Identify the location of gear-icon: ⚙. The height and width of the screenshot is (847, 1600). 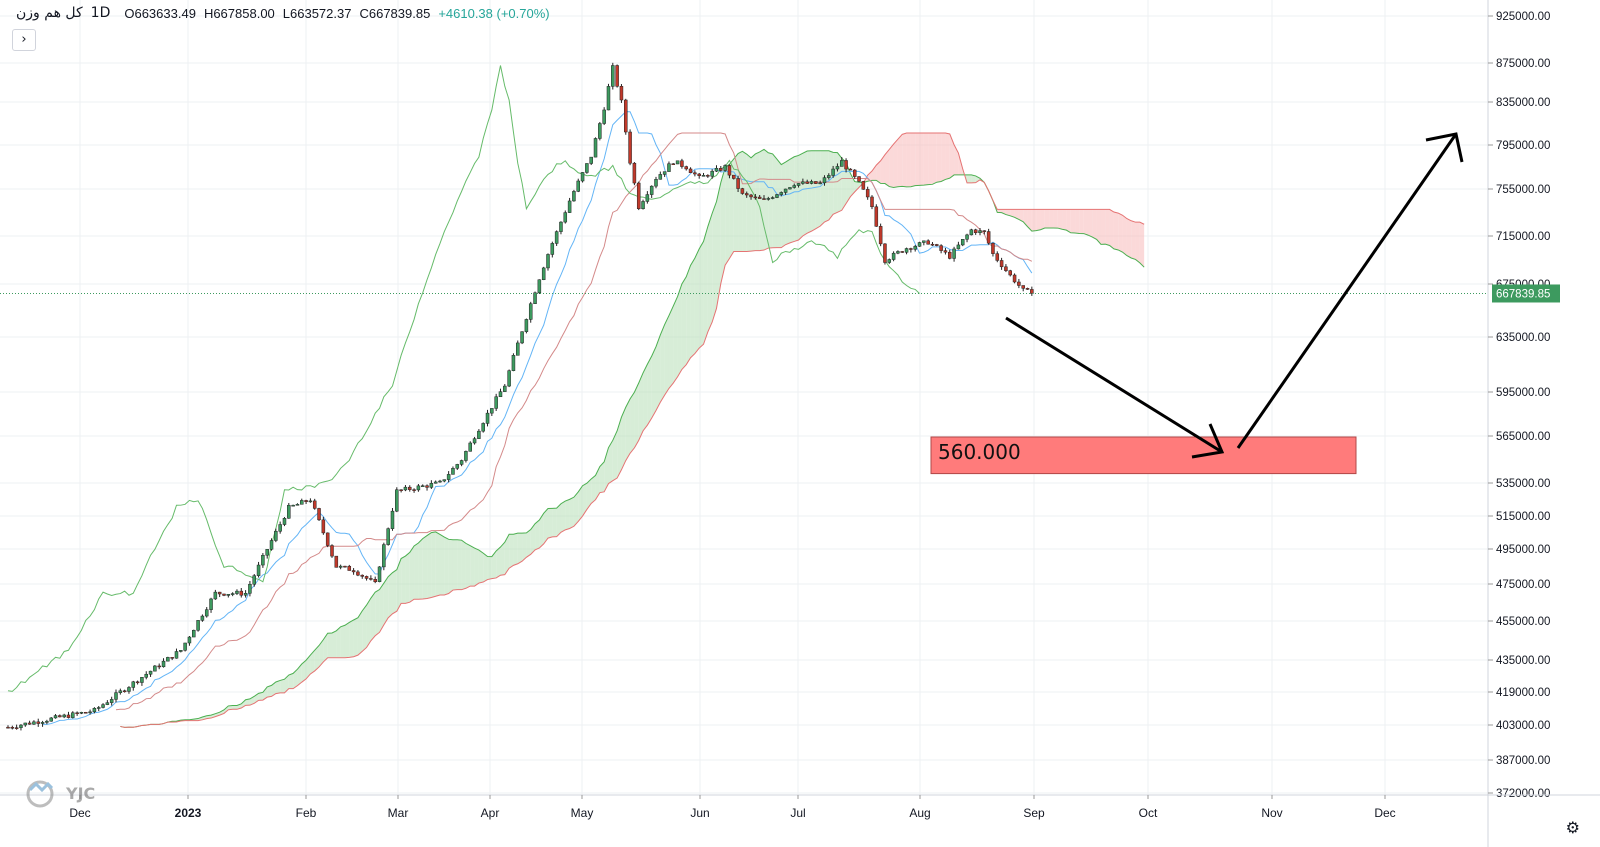
(1572, 827).